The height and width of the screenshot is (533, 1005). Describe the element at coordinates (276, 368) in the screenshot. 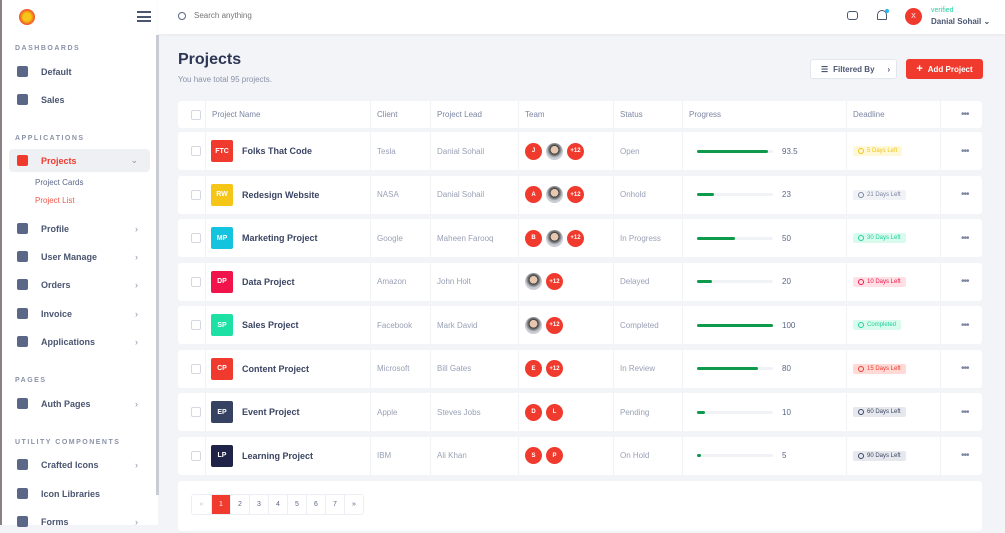

I see `project-name: Content Project` at that location.